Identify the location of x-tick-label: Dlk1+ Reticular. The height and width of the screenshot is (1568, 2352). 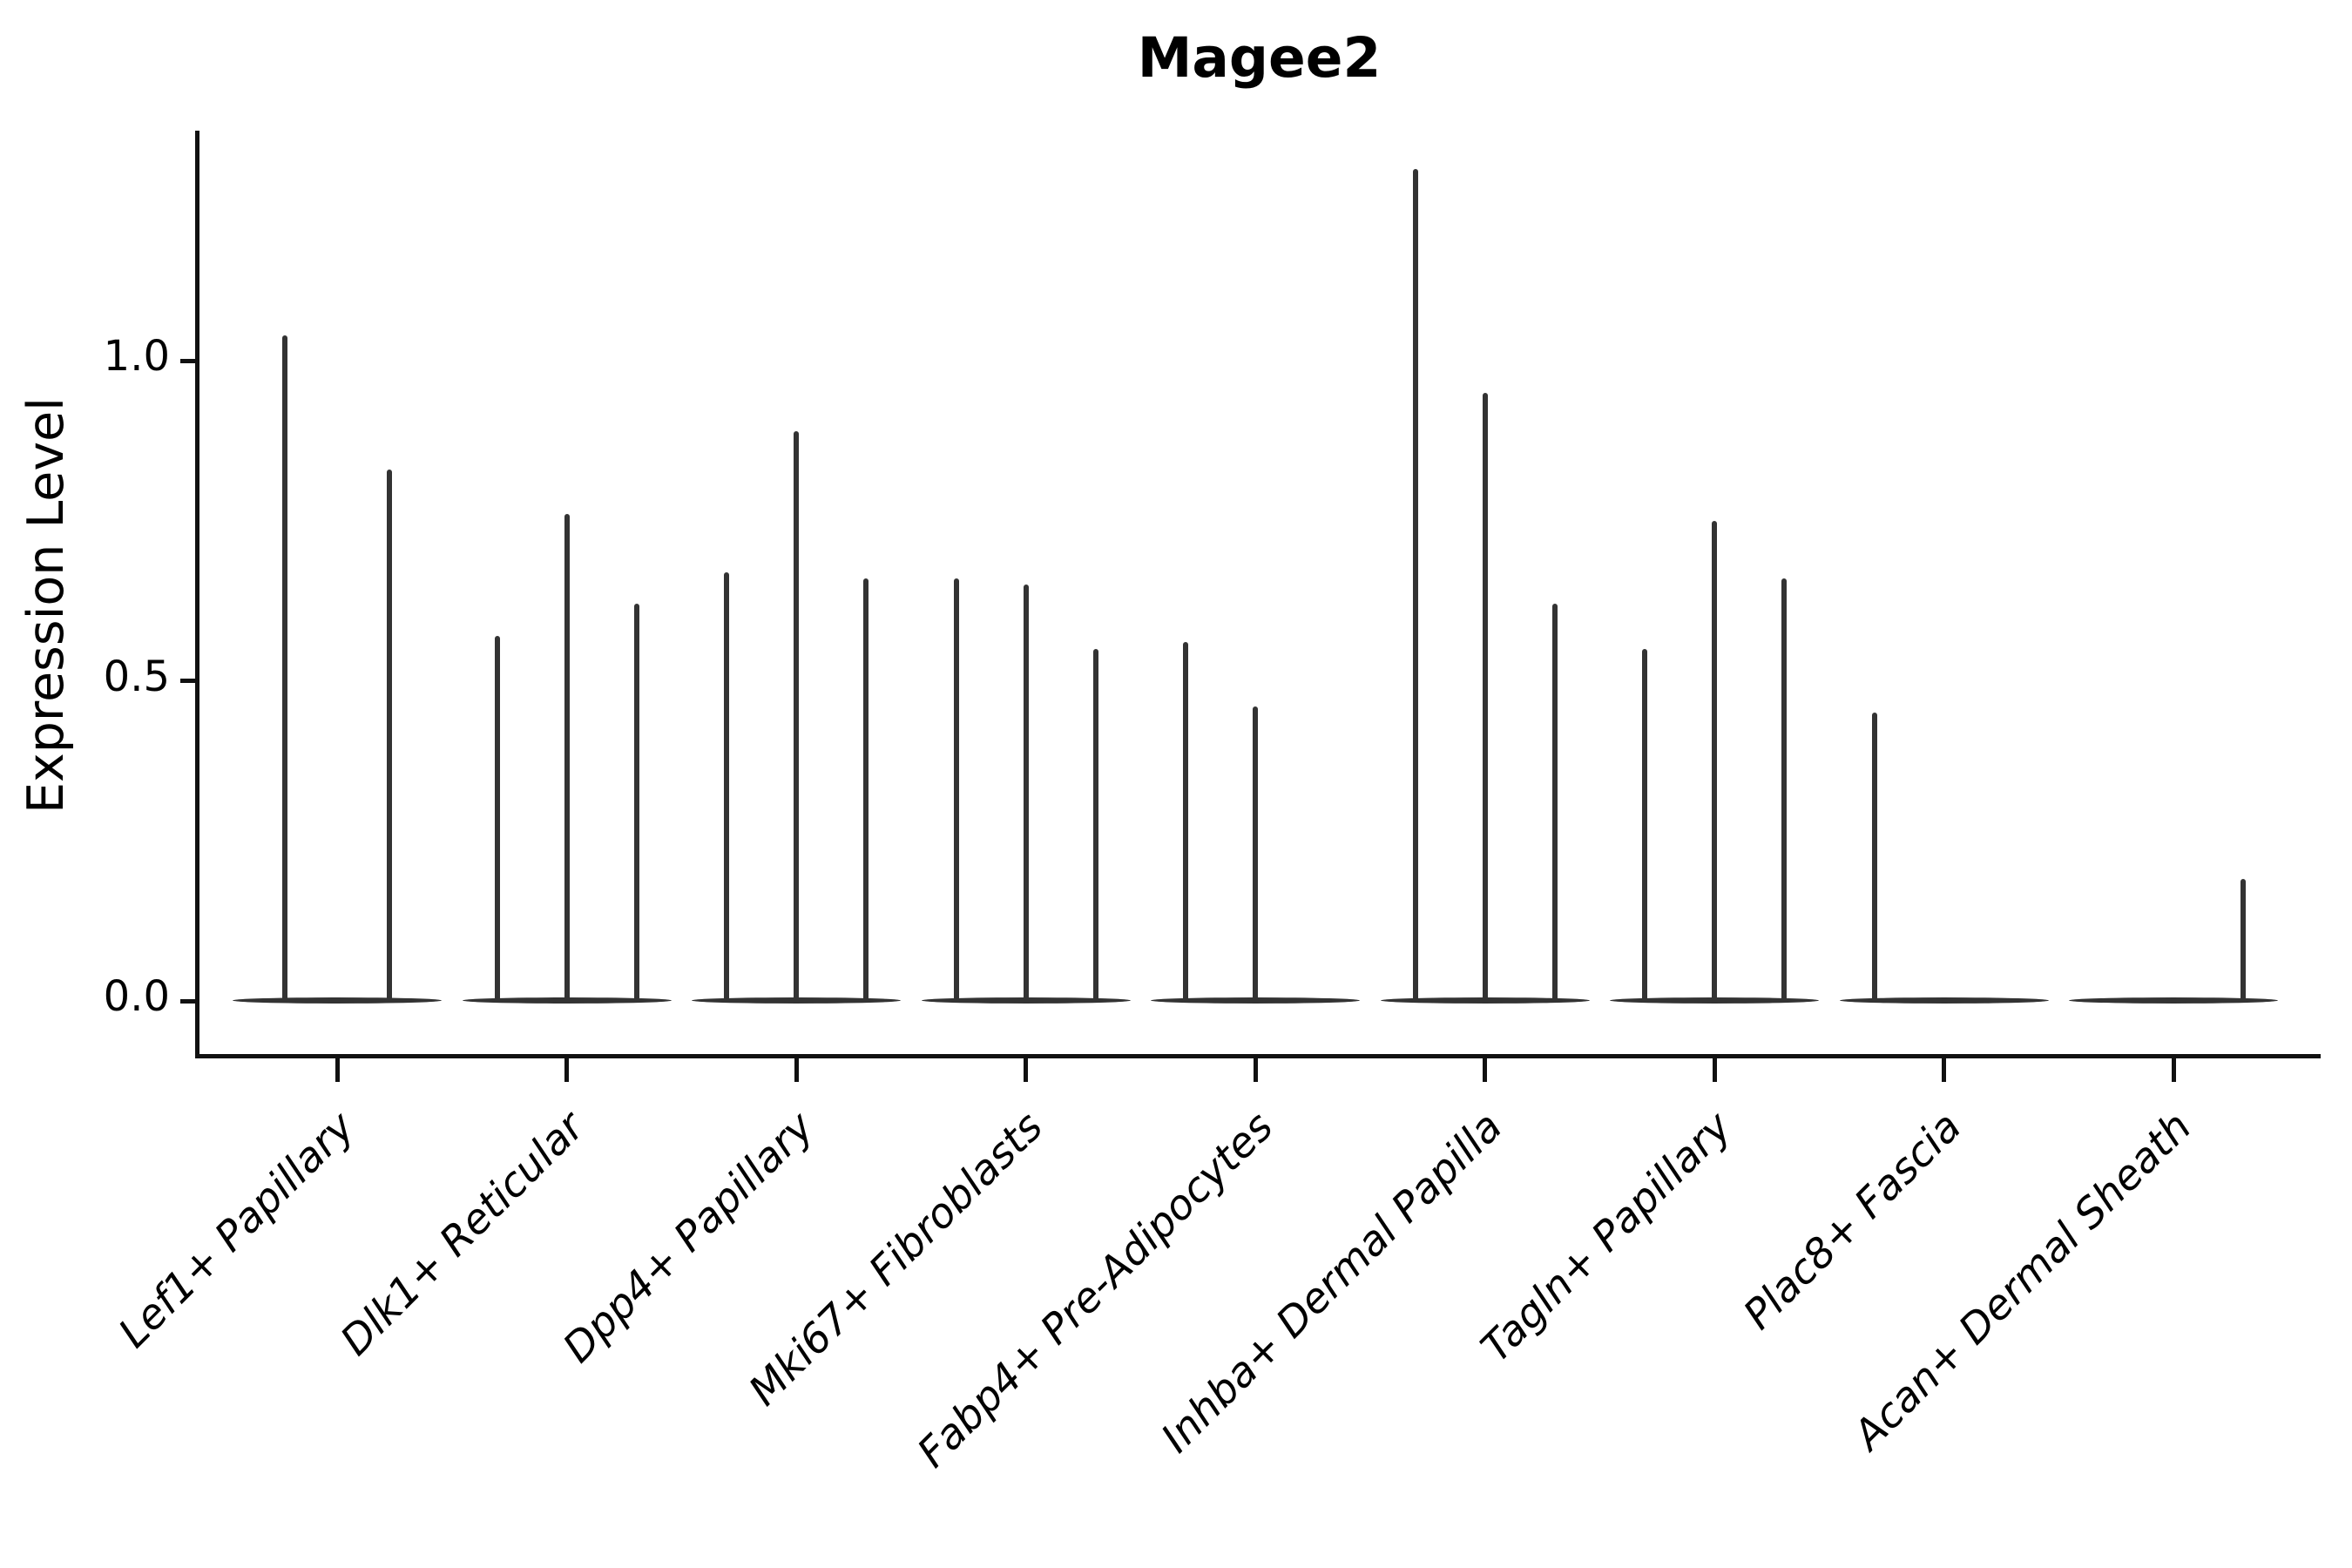
(462, 1234).